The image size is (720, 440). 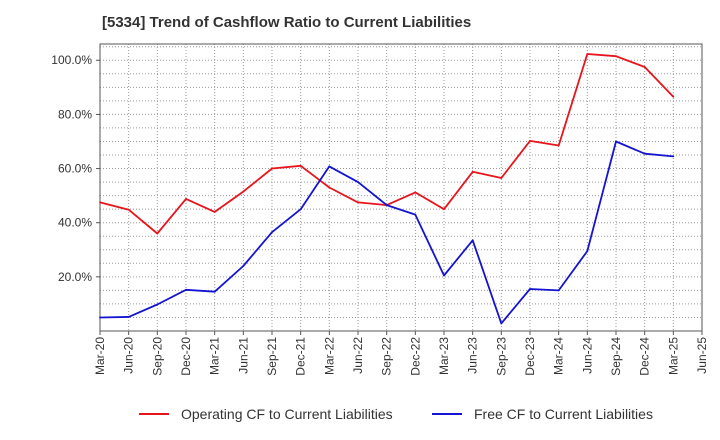 I want to click on x-tick-label: Mar-23, so click(x=444, y=356).